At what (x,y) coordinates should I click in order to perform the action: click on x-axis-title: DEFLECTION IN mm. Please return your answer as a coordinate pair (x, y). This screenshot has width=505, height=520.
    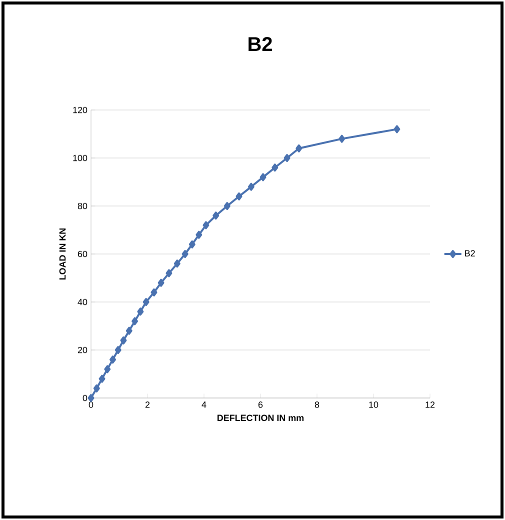
    Looking at the image, I should click on (261, 418).